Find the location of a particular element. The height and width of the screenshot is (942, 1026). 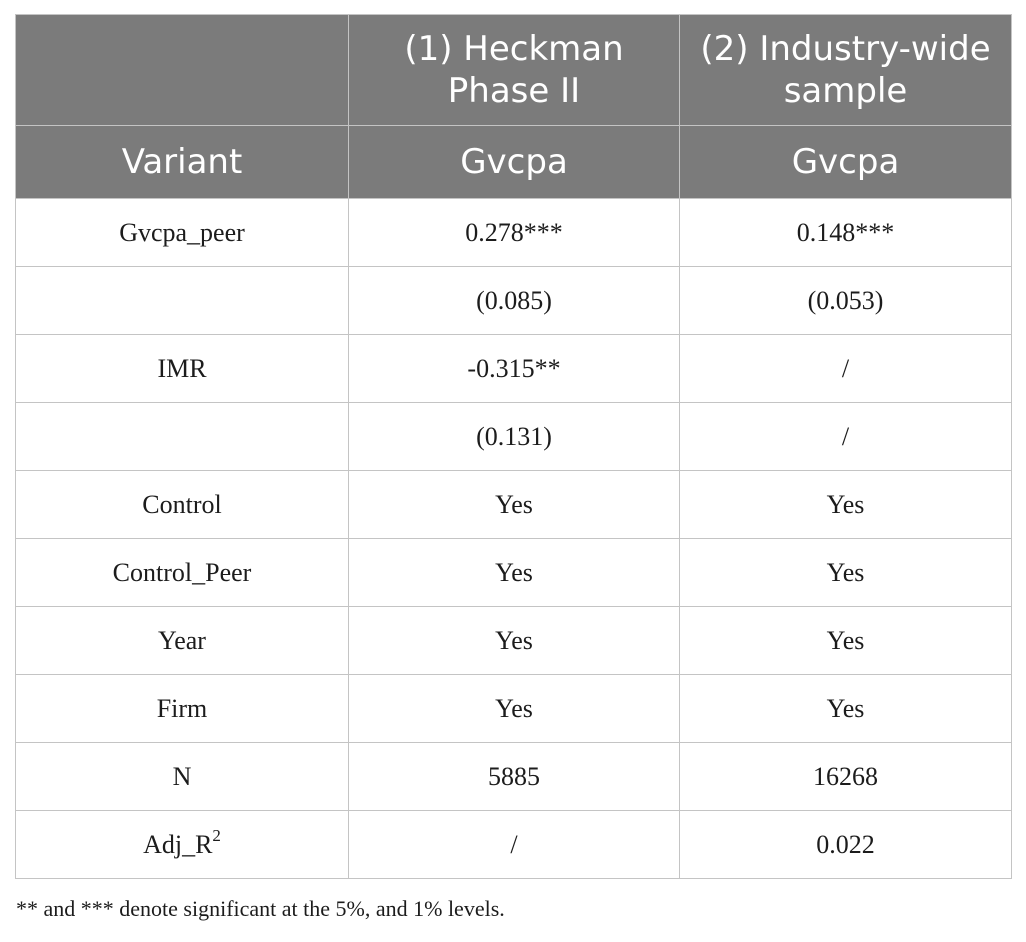

row-label-adj-r2: Adj_R2 is located at coordinates (182, 844).